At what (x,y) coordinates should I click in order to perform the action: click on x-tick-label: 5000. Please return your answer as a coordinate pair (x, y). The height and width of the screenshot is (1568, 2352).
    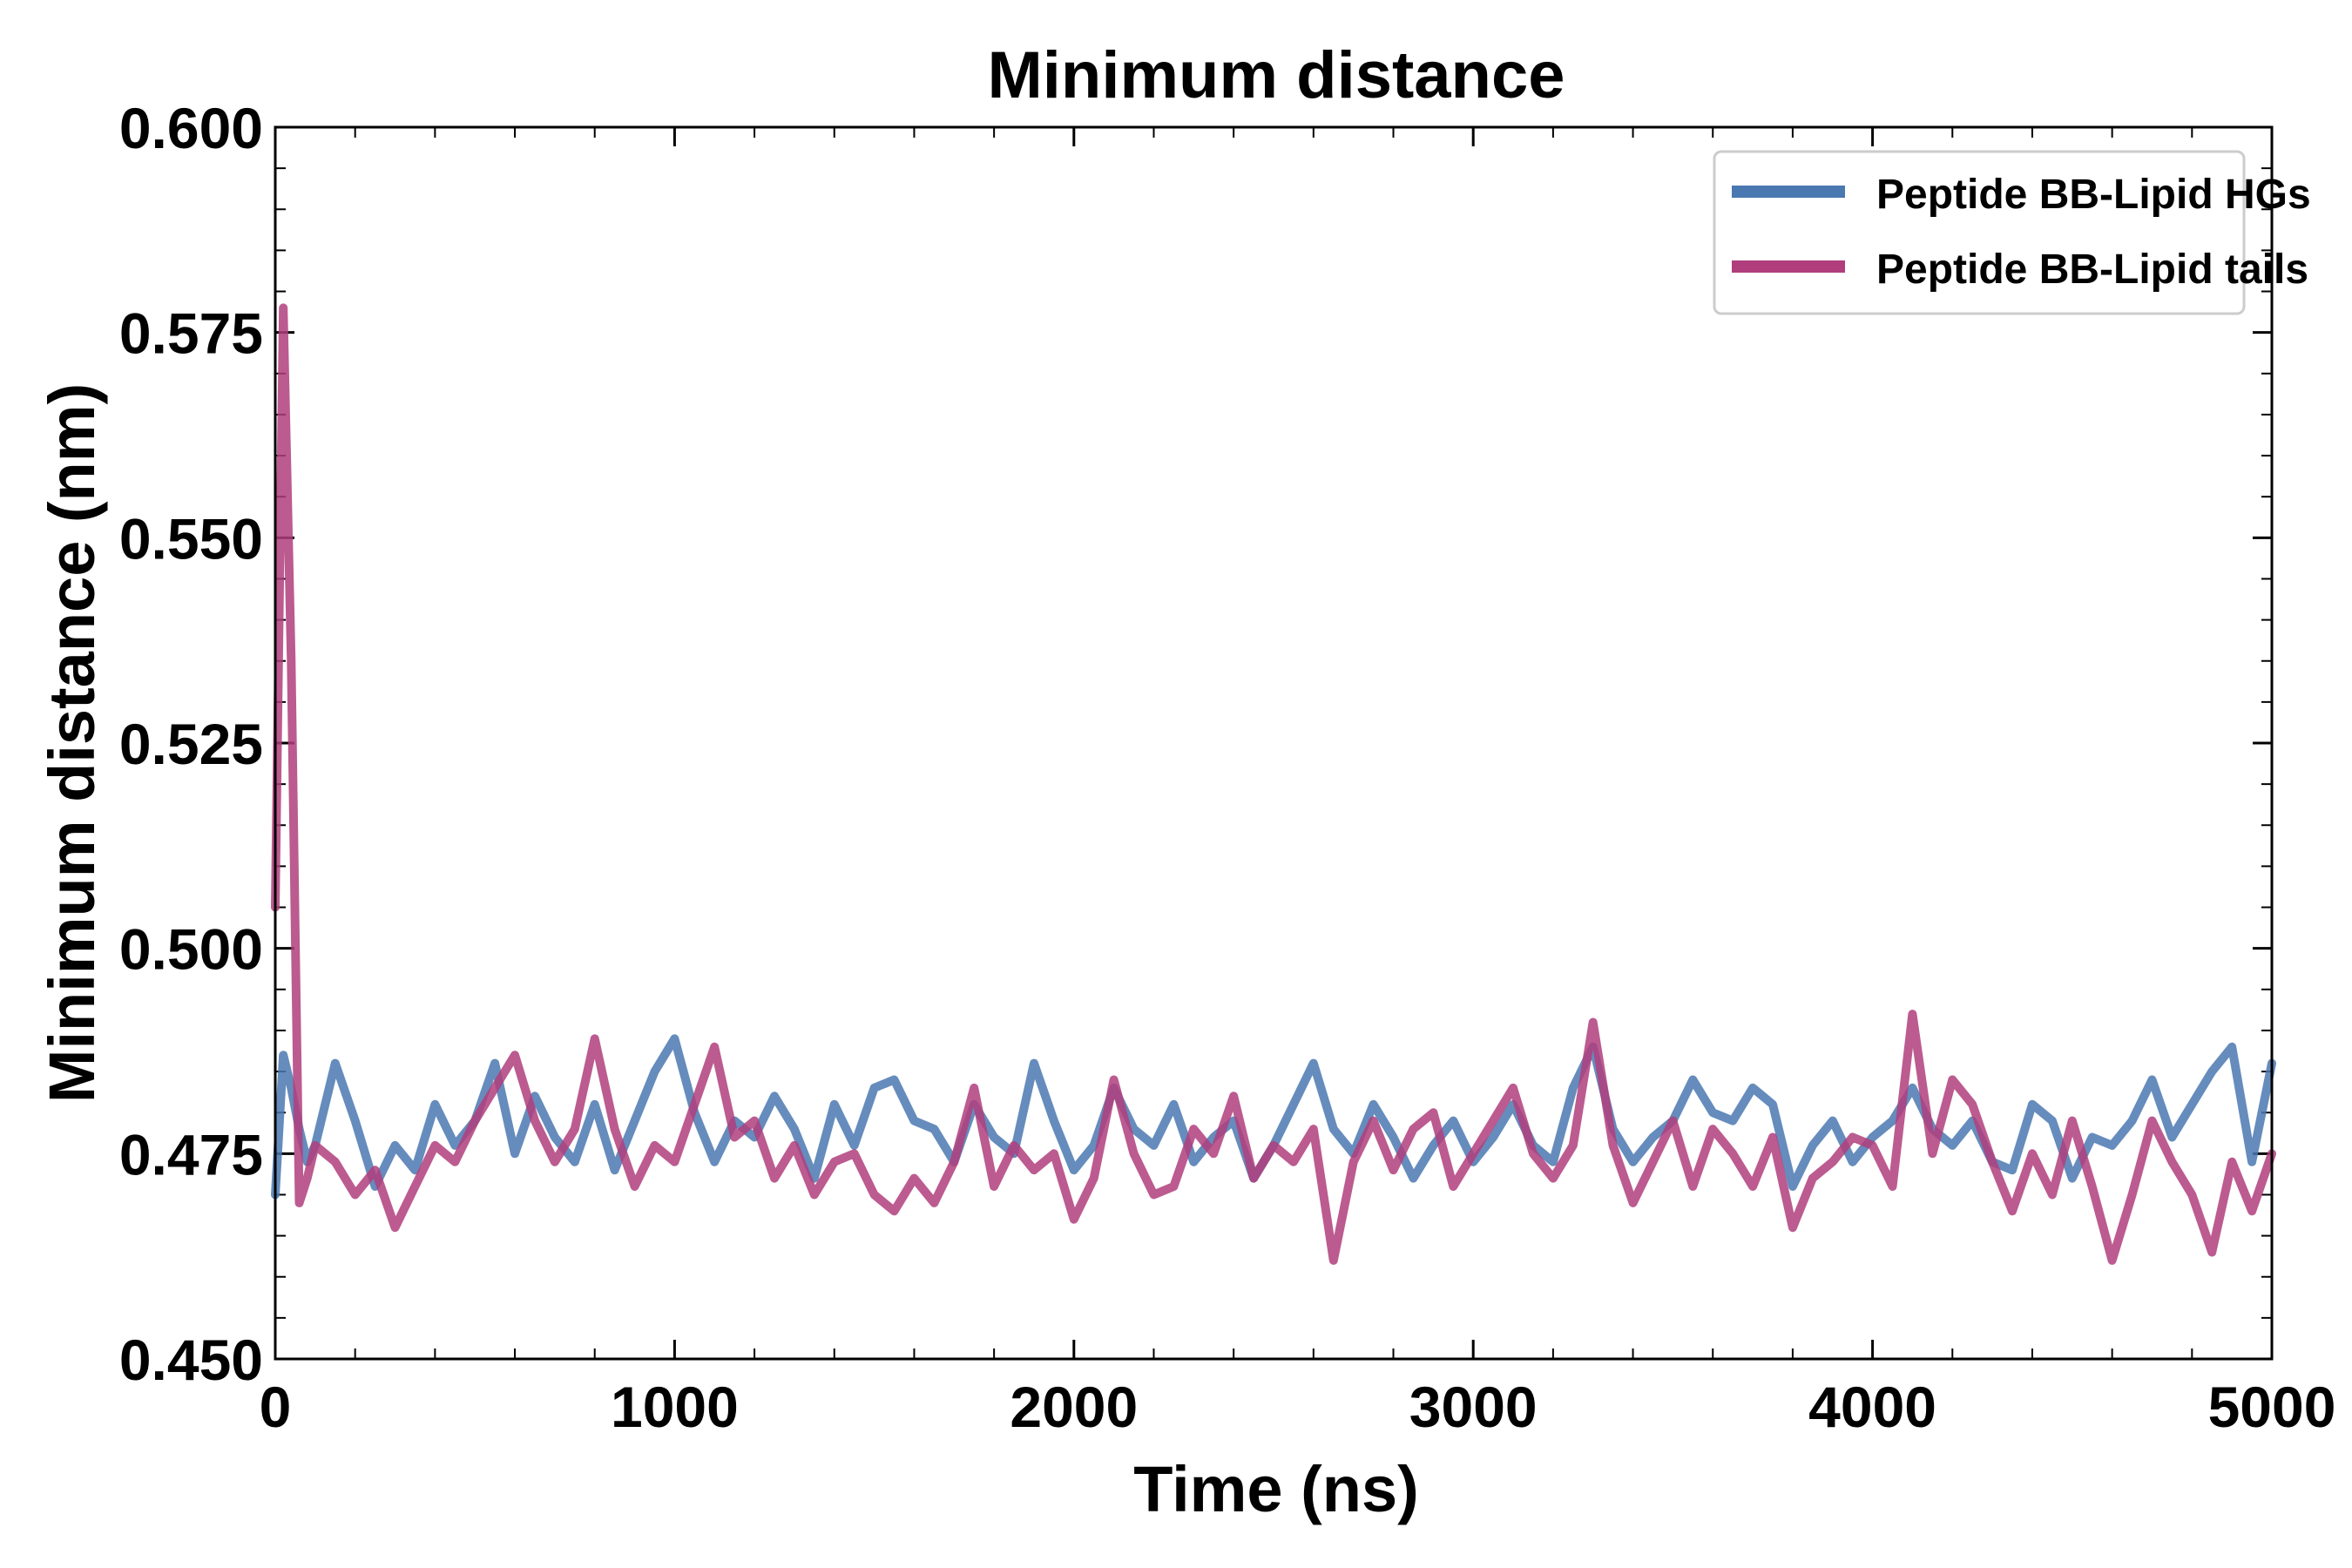
    Looking at the image, I should click on (2272, 1407).